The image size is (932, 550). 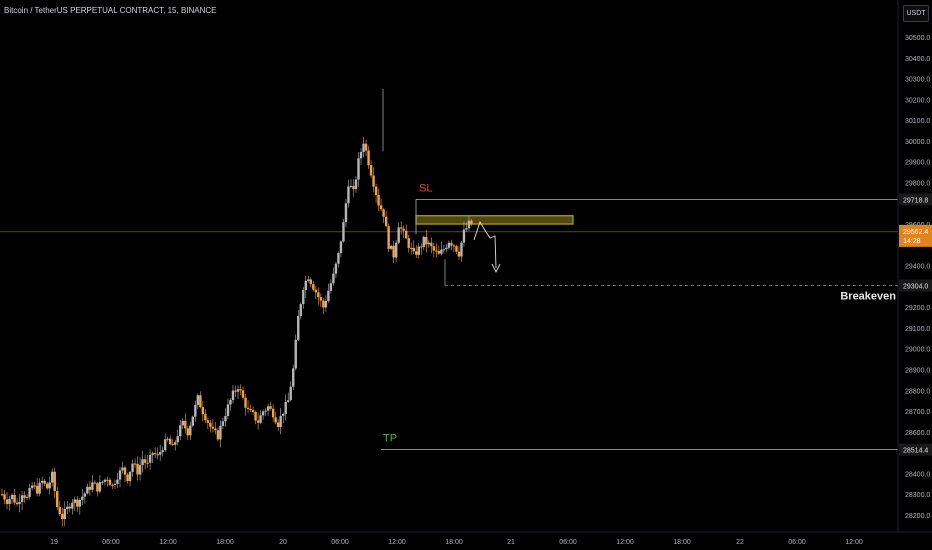 I want to click on price-tick-label: 30000.0, so click(x=917, y=142).